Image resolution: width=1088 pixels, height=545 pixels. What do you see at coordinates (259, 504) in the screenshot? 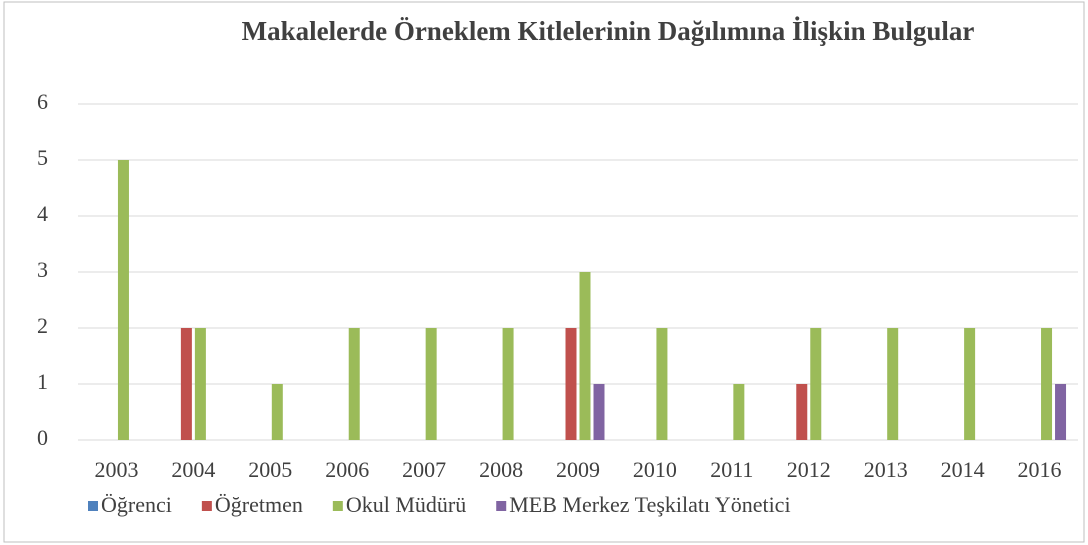
I see `legend-label: Öğretmen` at bounding box center [259, 504].